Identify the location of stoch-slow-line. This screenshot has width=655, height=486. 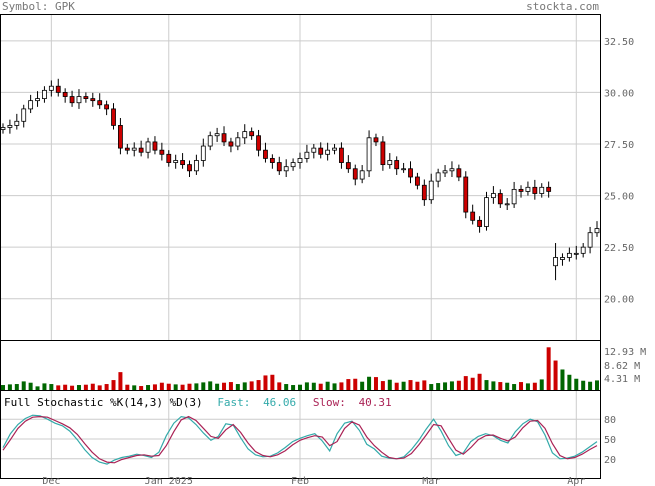
(300, 439).